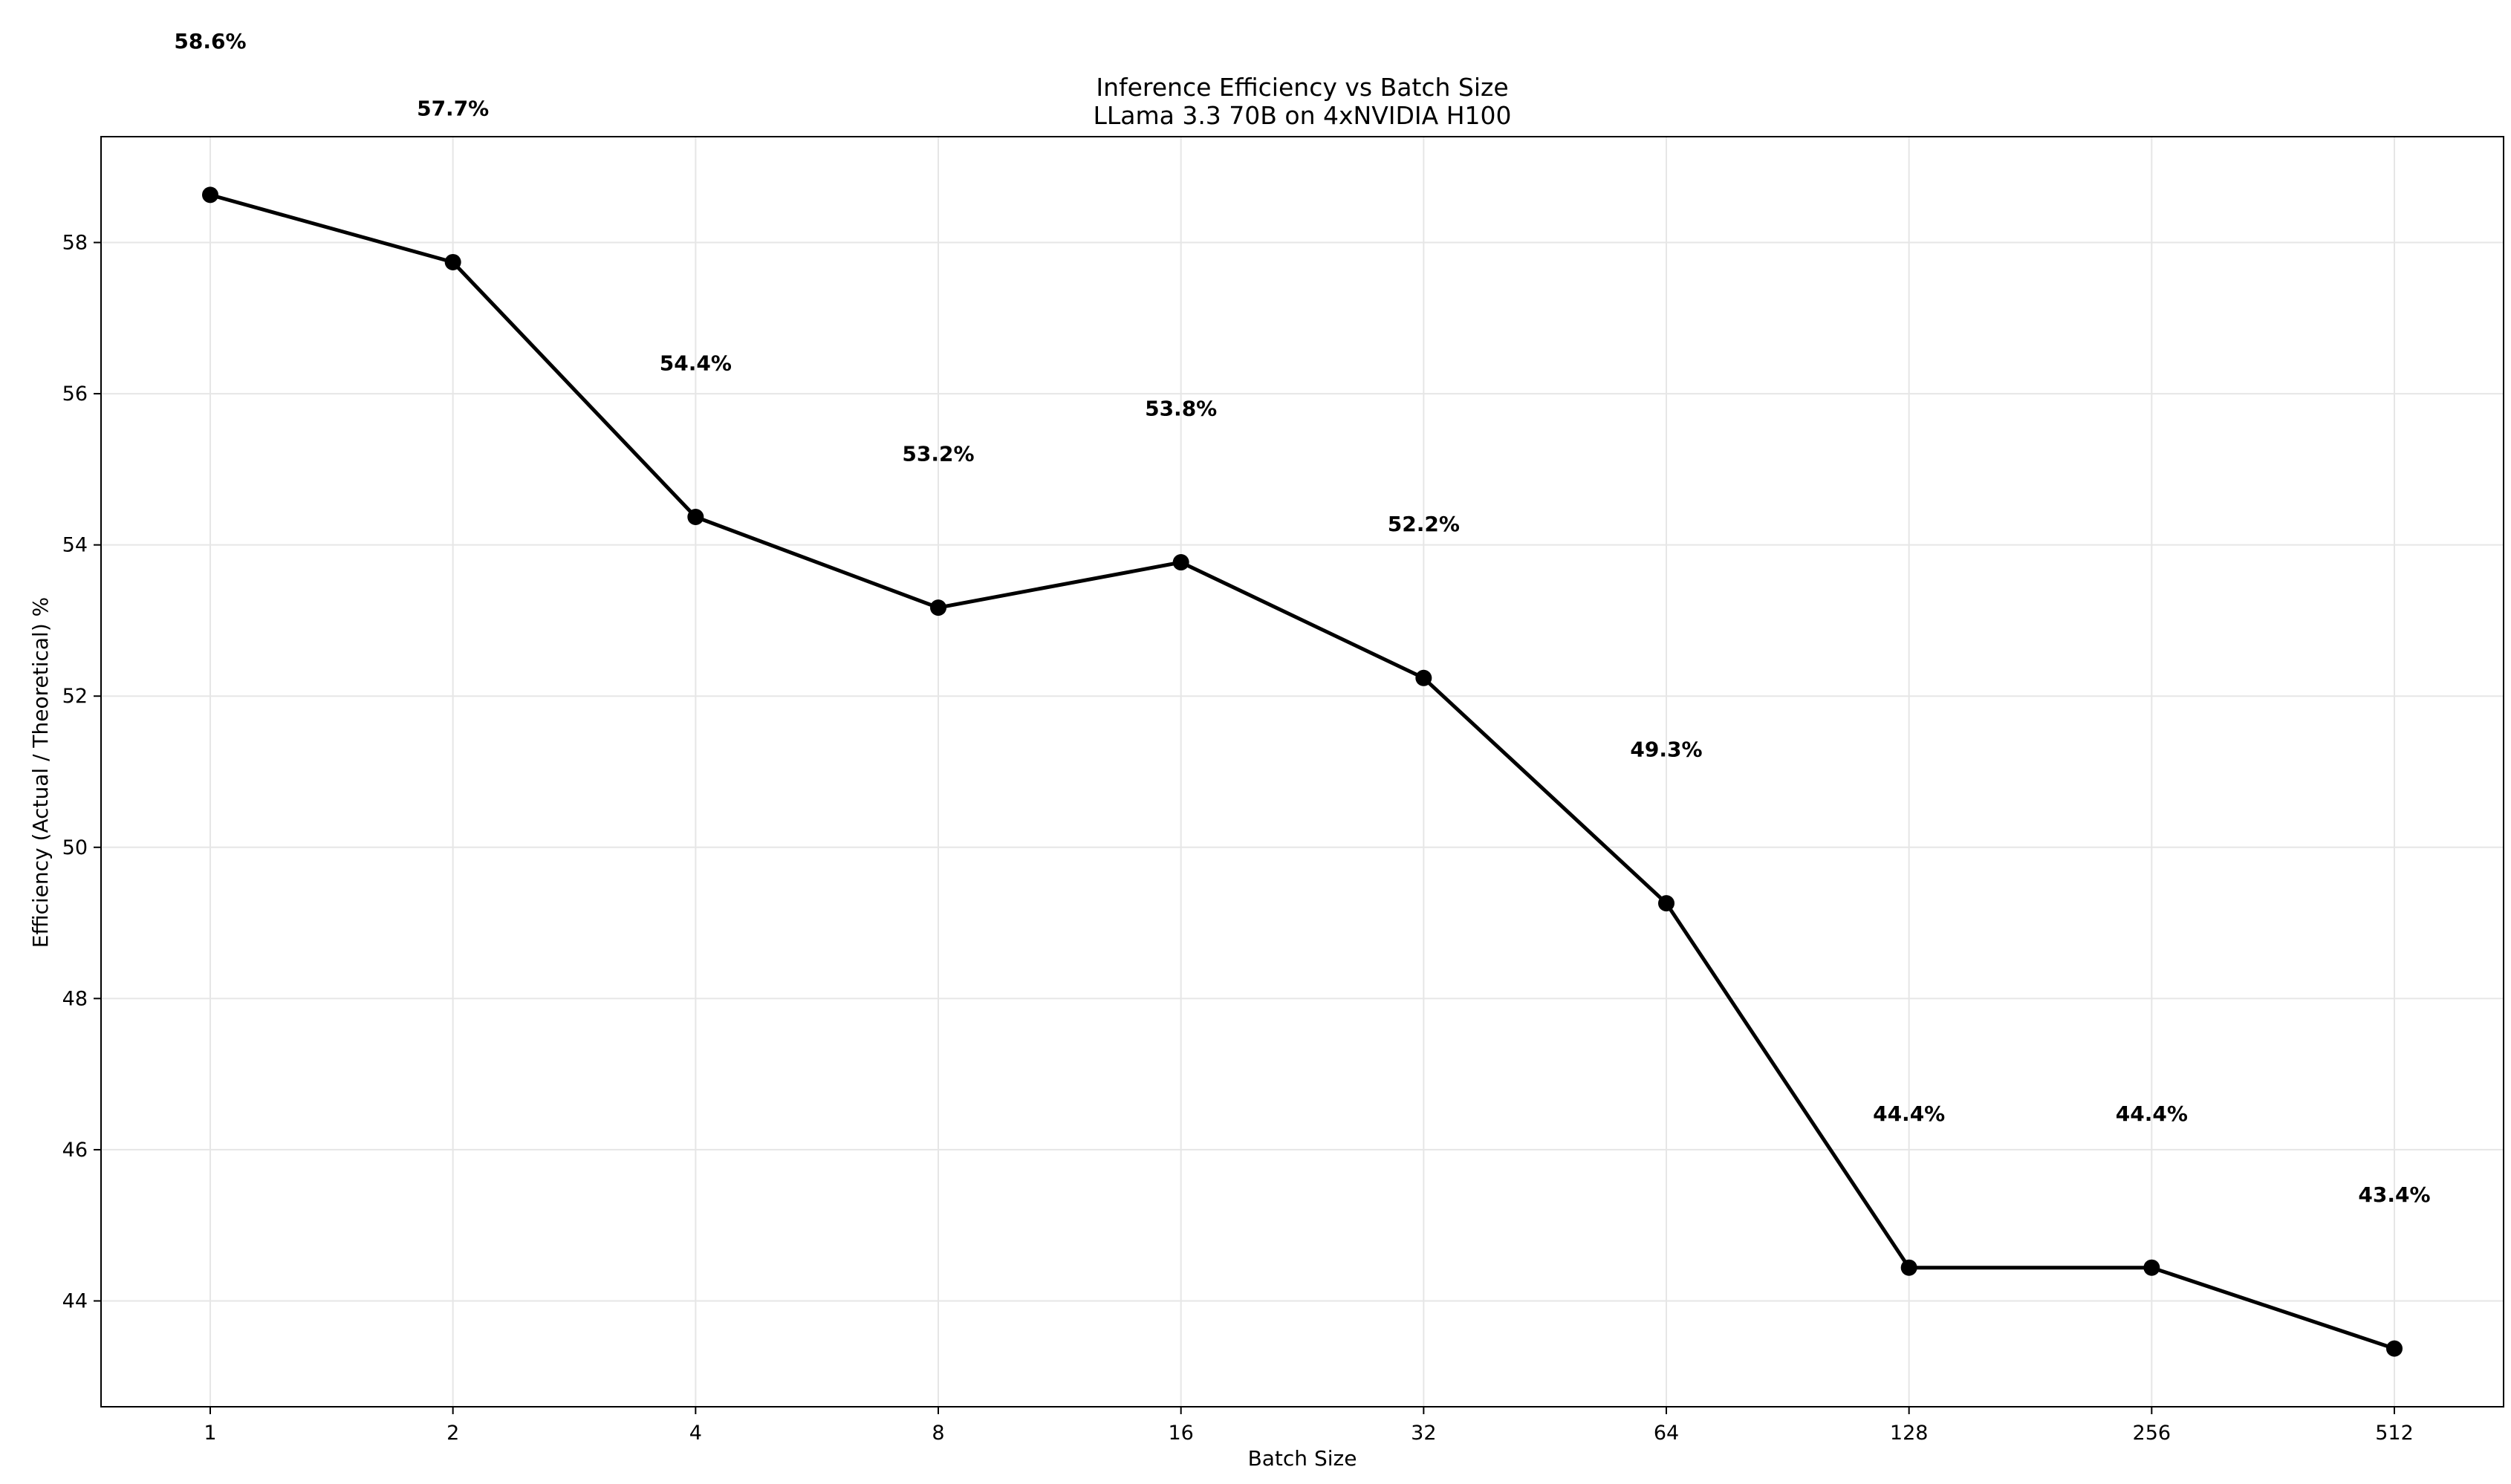 This screenshot has height=1484, width=2511. What do you see at coordinates (1424, 524) in the screenshot?
I see `data-label: 52.2%` at bounding box center [1424, 524].